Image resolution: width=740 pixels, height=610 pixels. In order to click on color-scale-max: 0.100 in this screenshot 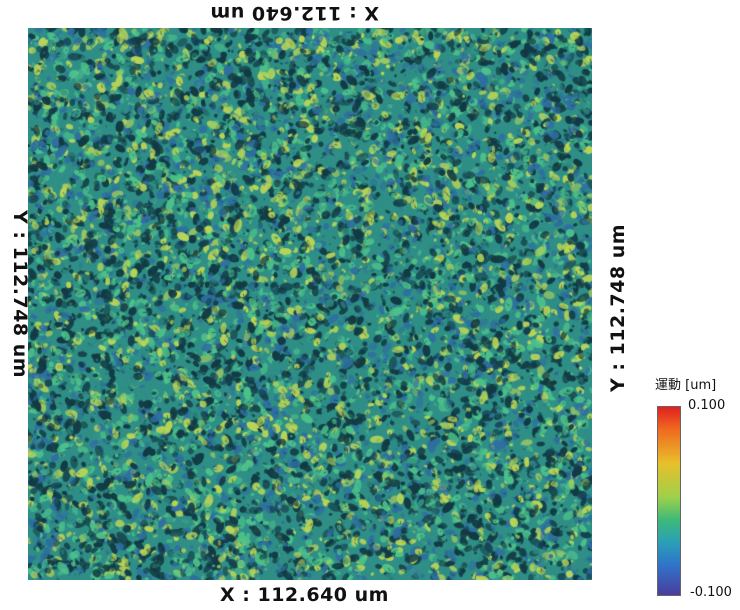, I will do `click(707, 405)`.